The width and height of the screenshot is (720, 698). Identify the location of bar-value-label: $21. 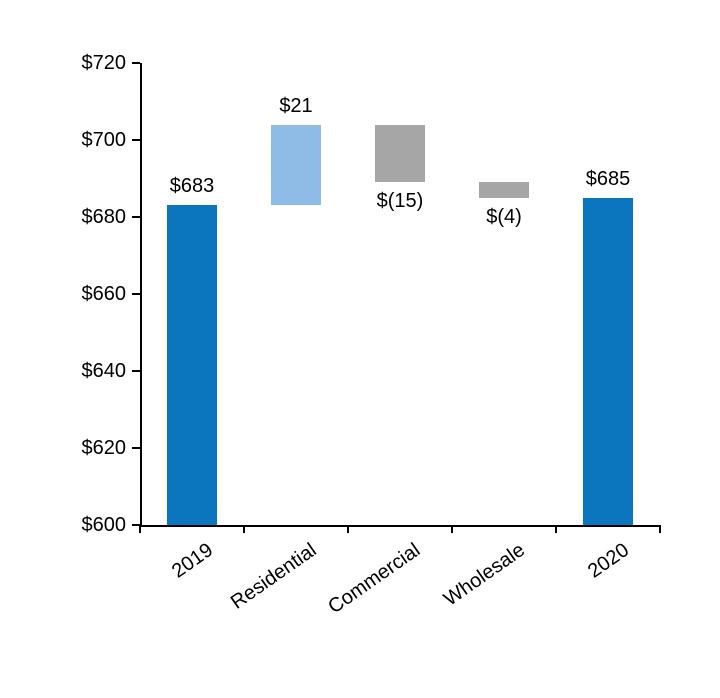
(296, 105).